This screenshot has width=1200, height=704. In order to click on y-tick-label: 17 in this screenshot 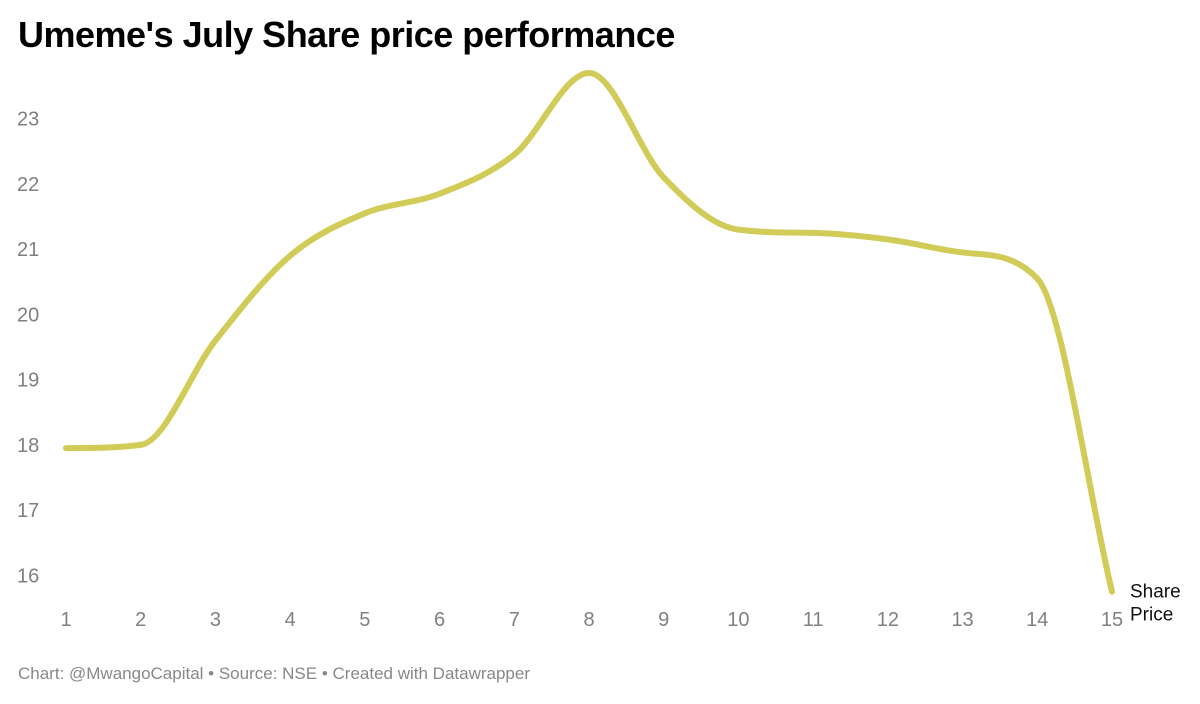, I will do `click(28, 511)`.